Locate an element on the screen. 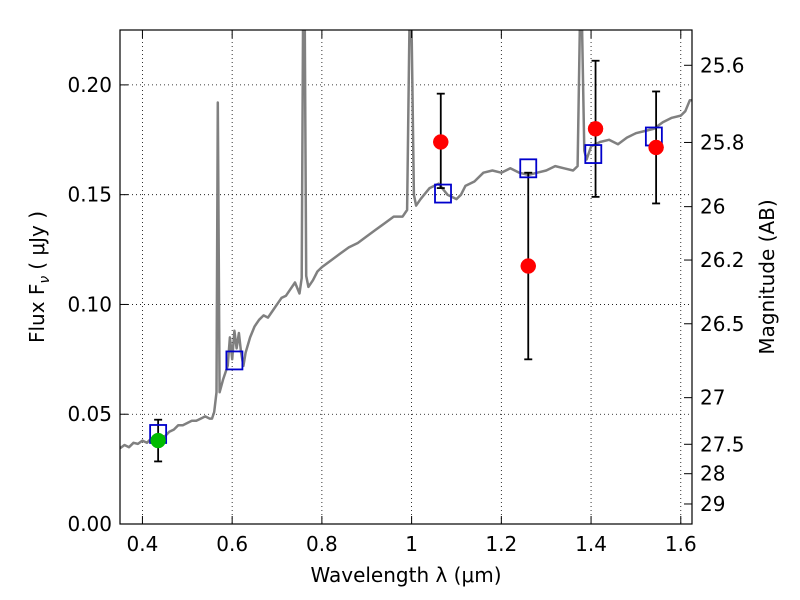 Image resolution: width=800 pixels, height=600 pixels. mag-tick-label: 28 is located at coordinates (712, 474).